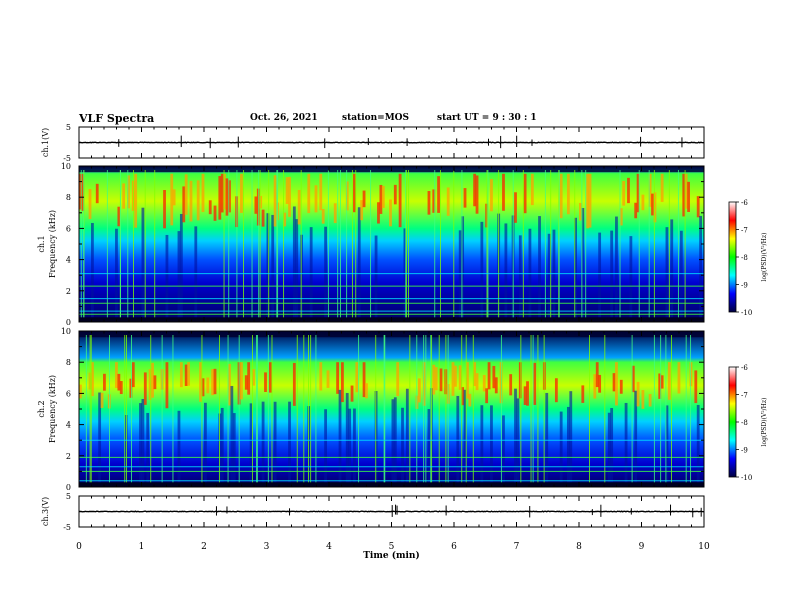 Image resolution: width=792 pixels, height=612 pixels. I want to click on y-tick-label: 10, so click(66, 331).